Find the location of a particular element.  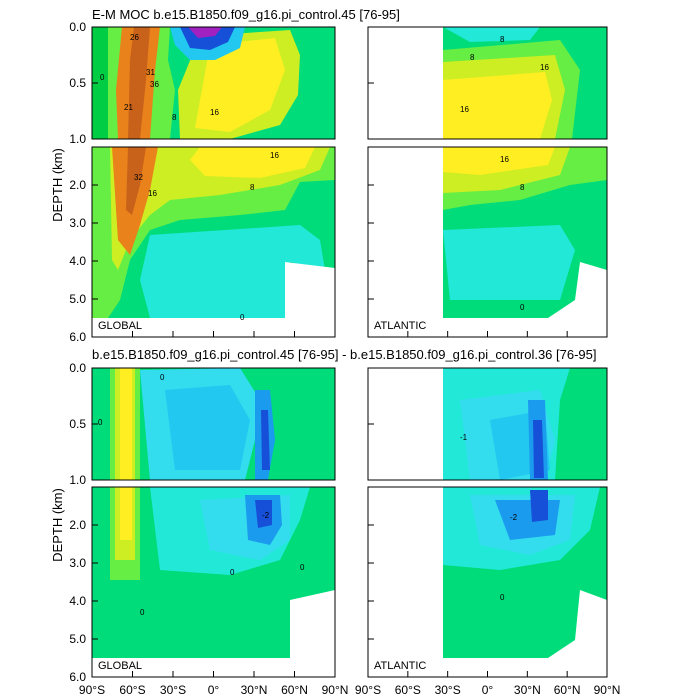

y-axis-label-bottom: DEPTH (km) is located at coordinates (57, 525).